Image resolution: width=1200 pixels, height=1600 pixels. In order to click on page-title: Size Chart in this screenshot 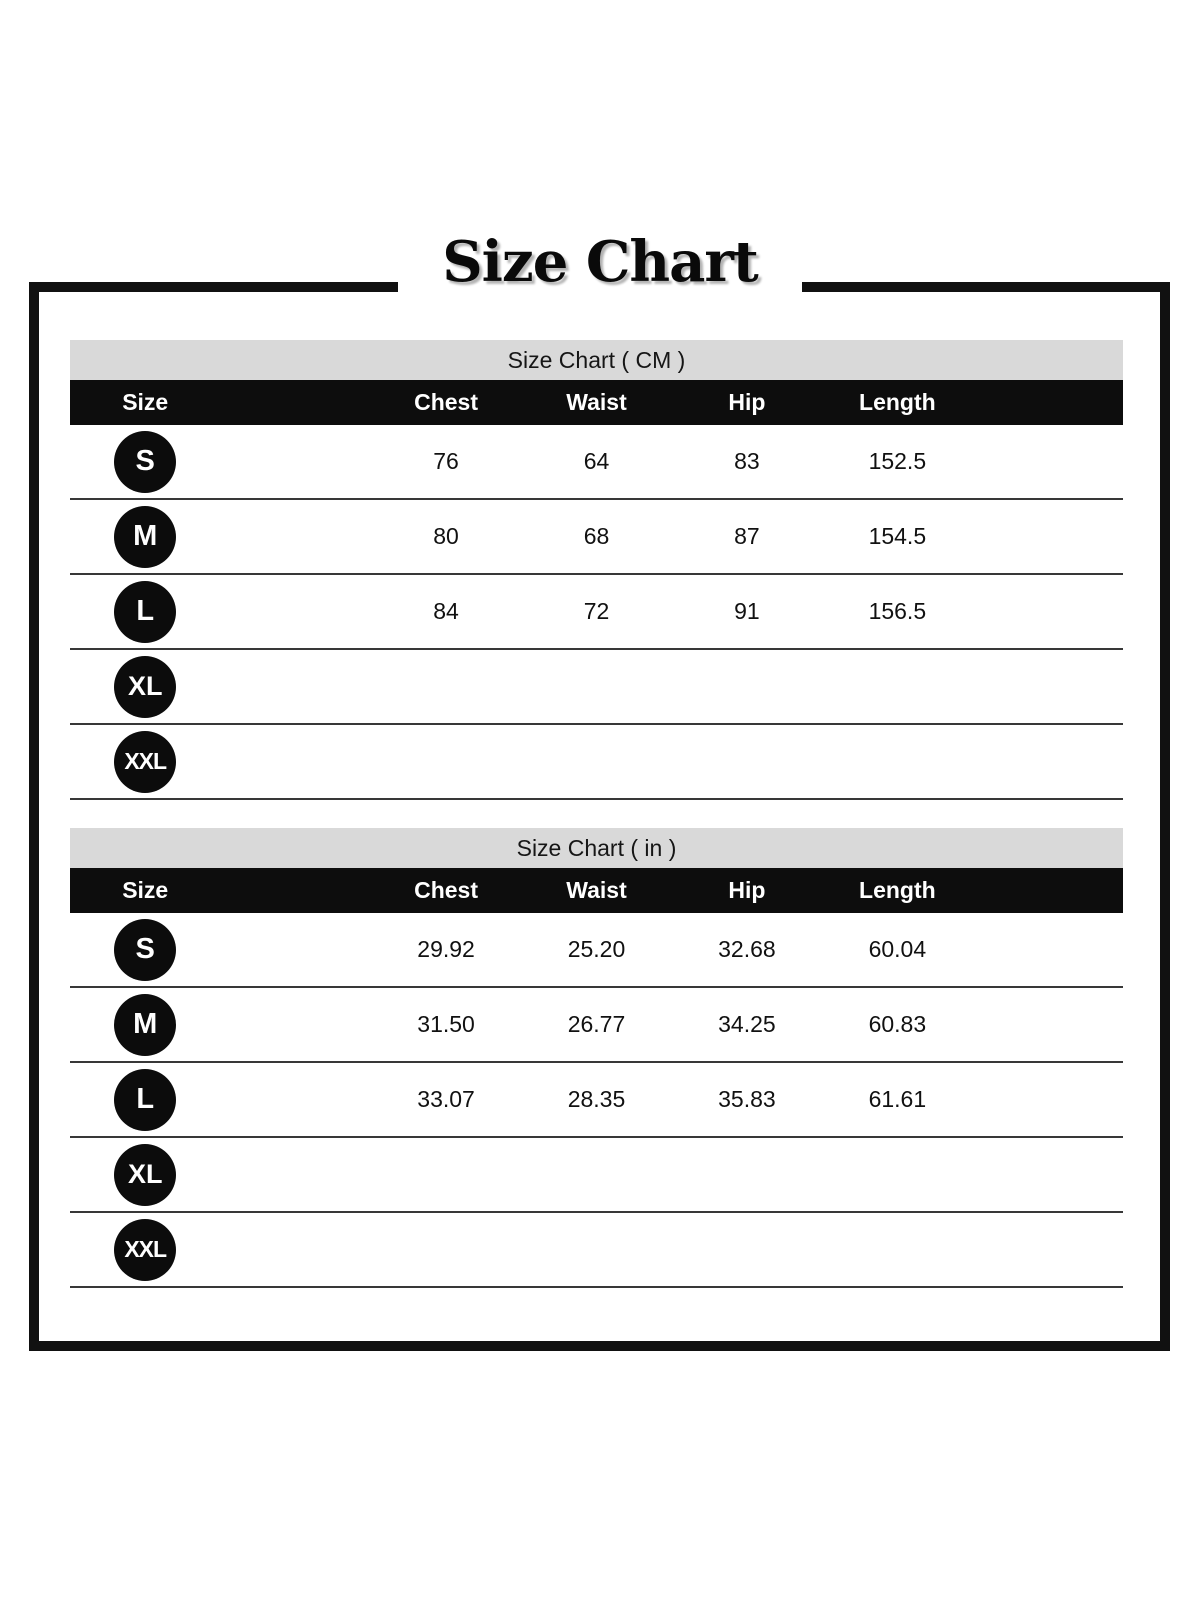, I will do `click(600, 262)`.